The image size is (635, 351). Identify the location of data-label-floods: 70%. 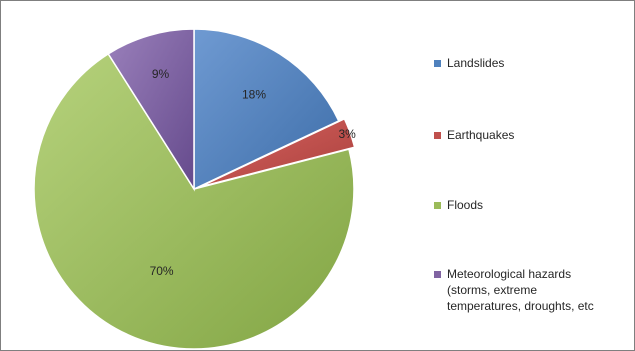
(162, 271).